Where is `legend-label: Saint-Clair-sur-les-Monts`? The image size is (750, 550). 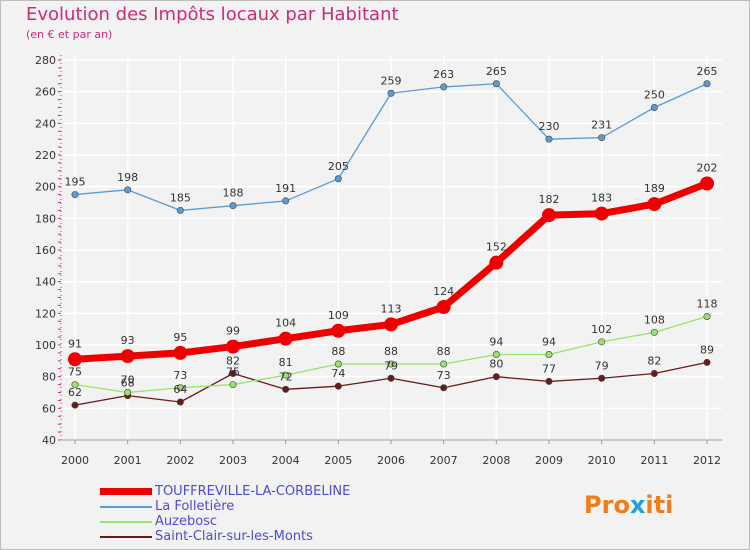 legend-label: Saint-Clair-sur-les-Monts is located at coordinates (234, 536).